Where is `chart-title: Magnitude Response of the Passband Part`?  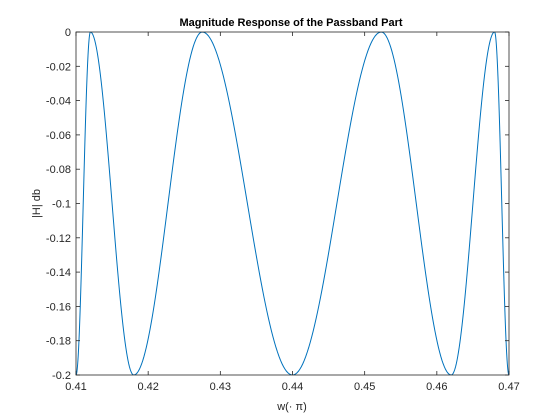 chart-title: Magnitude Response of the Passband Part is located at coordinates (290, 23).